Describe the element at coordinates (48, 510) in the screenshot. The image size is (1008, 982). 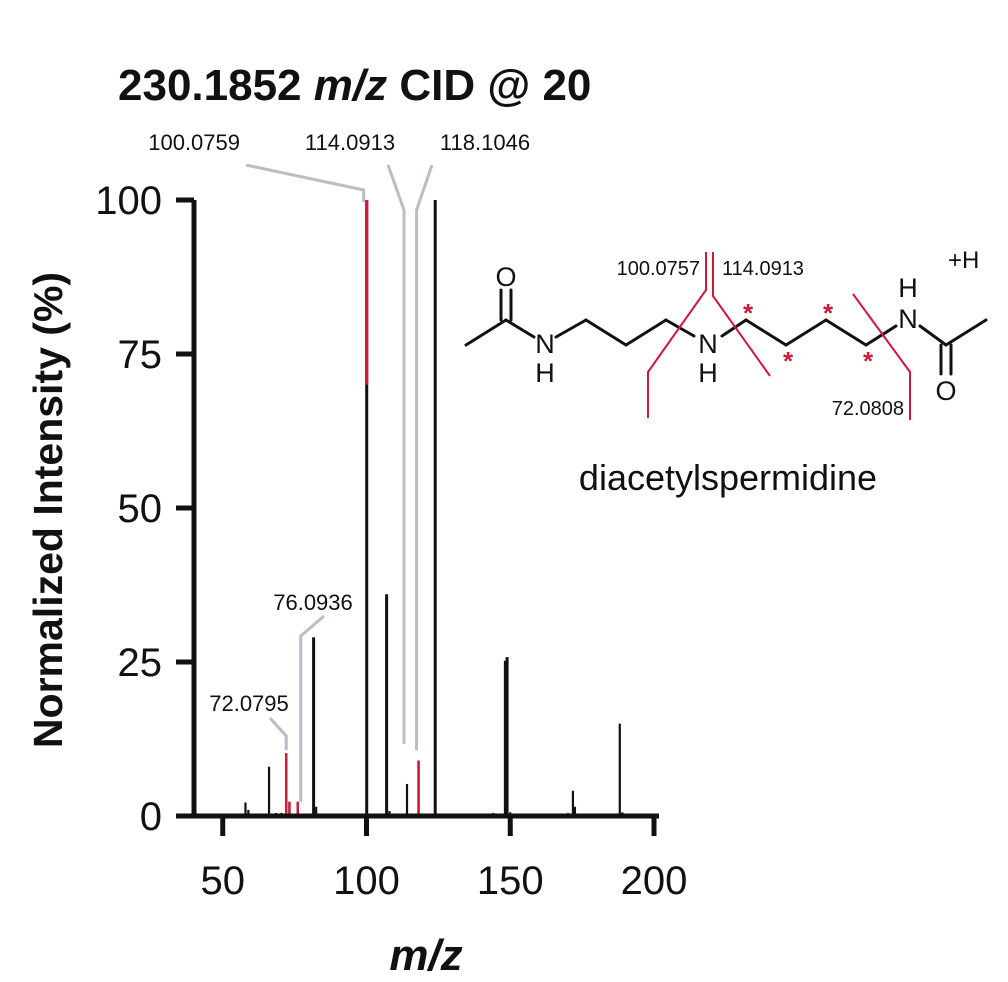
I see `y-axis-label: Normalized Intensity (%)` at that location.